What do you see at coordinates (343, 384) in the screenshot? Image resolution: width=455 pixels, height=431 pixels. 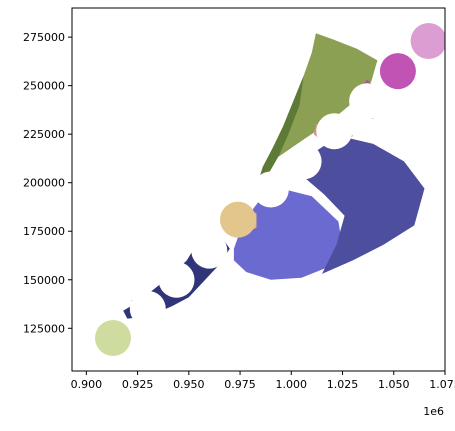 I see `x-tick-label: 1.025` at bounding box center [343, 384].